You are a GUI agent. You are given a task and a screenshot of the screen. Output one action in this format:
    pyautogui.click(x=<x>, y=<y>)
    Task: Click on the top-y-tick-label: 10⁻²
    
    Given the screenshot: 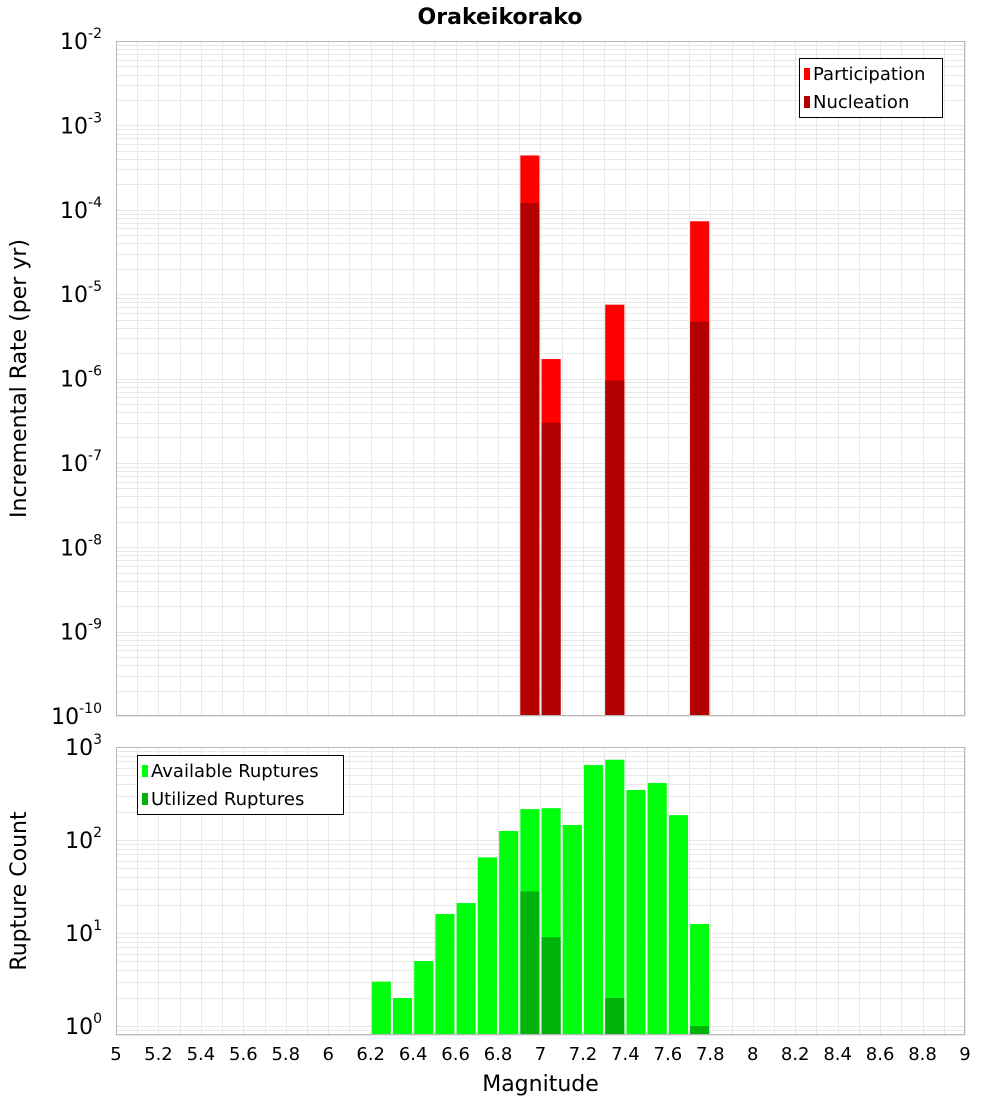 What is the action you would take?
    pyautogui.click(x=81, y=40)
    